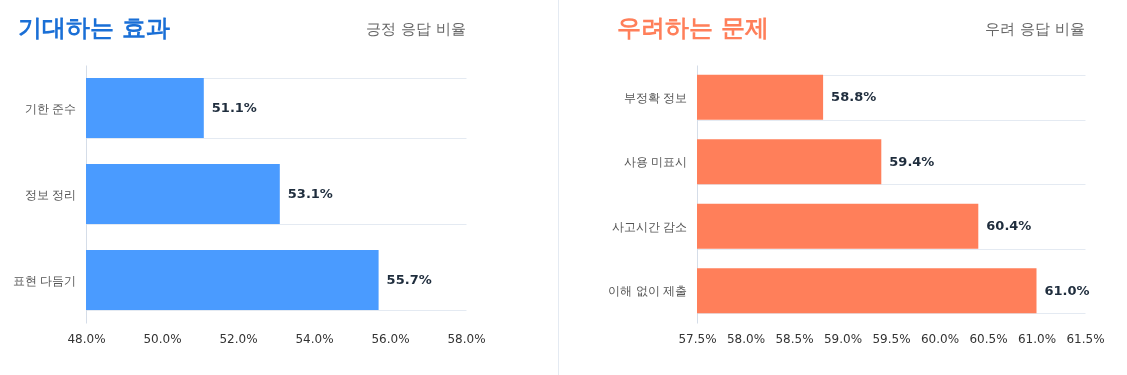 The width and height of the screenshot is (1127, 375). I want to click on y-tick-label: 부정확 정보, so click(655, 97).